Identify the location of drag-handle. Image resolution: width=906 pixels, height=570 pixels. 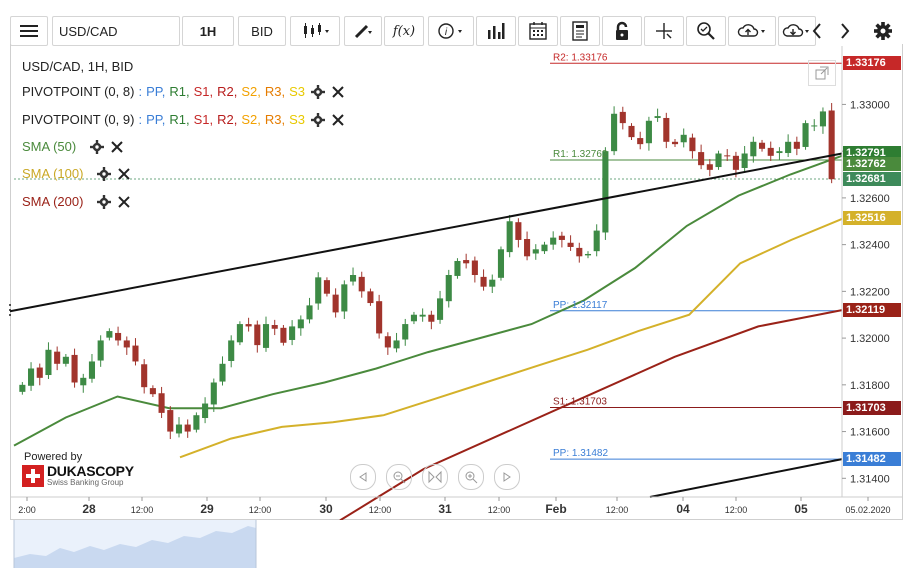
(10, 310).